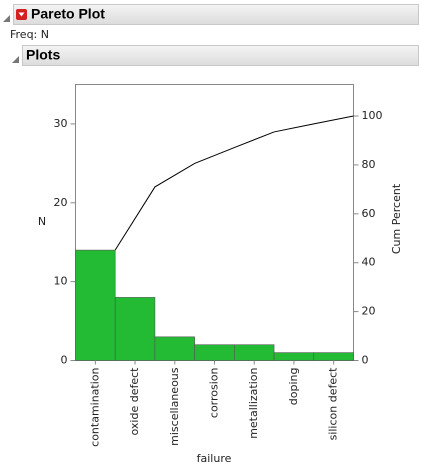 This screenshot has width=421, height=475. What do you see at coordinates (369, 262) in the screenshot?
I see `y2-tick-label: 40` at bounding box center [369, 262].